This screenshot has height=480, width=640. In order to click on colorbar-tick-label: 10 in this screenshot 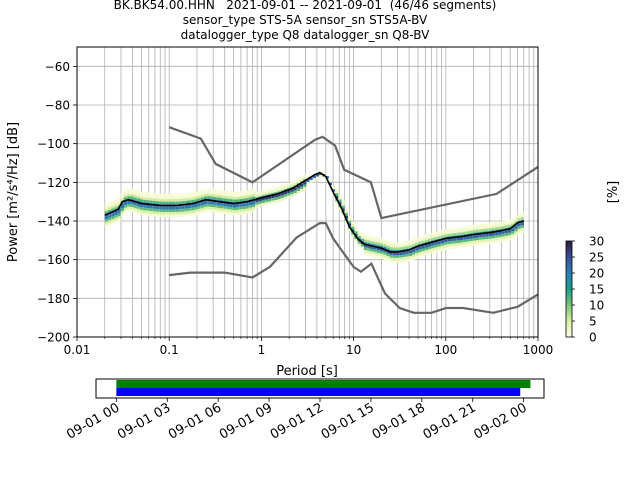, I will do `click(596, 306)`.